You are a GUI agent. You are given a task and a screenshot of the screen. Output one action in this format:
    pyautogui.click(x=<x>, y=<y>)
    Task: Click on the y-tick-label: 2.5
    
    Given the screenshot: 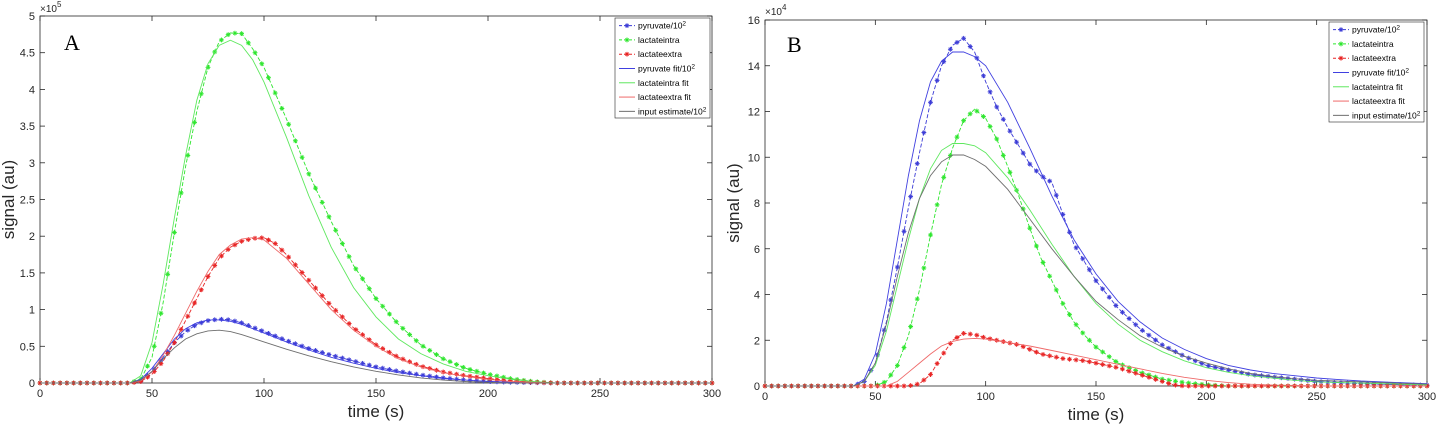 What is the action you would take?
    pyautogui.click(x=27, y=201)
    